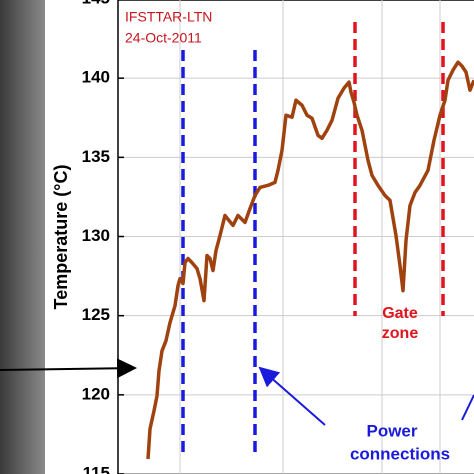 The width and height of the screenshot is (474, 474). I want to click on annotation: connections, so click(400, 453).